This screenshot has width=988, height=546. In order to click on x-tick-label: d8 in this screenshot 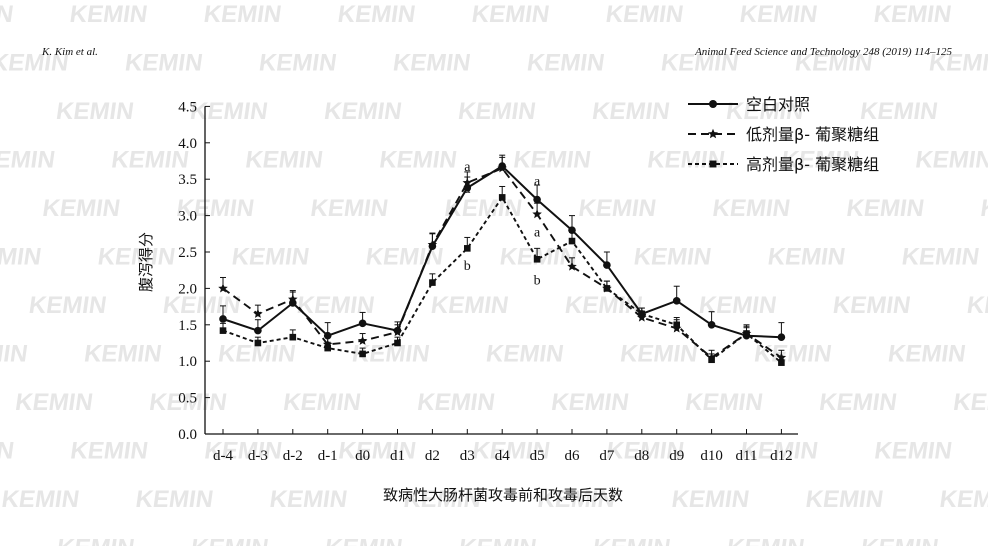, I will do `click(641, 456)`.